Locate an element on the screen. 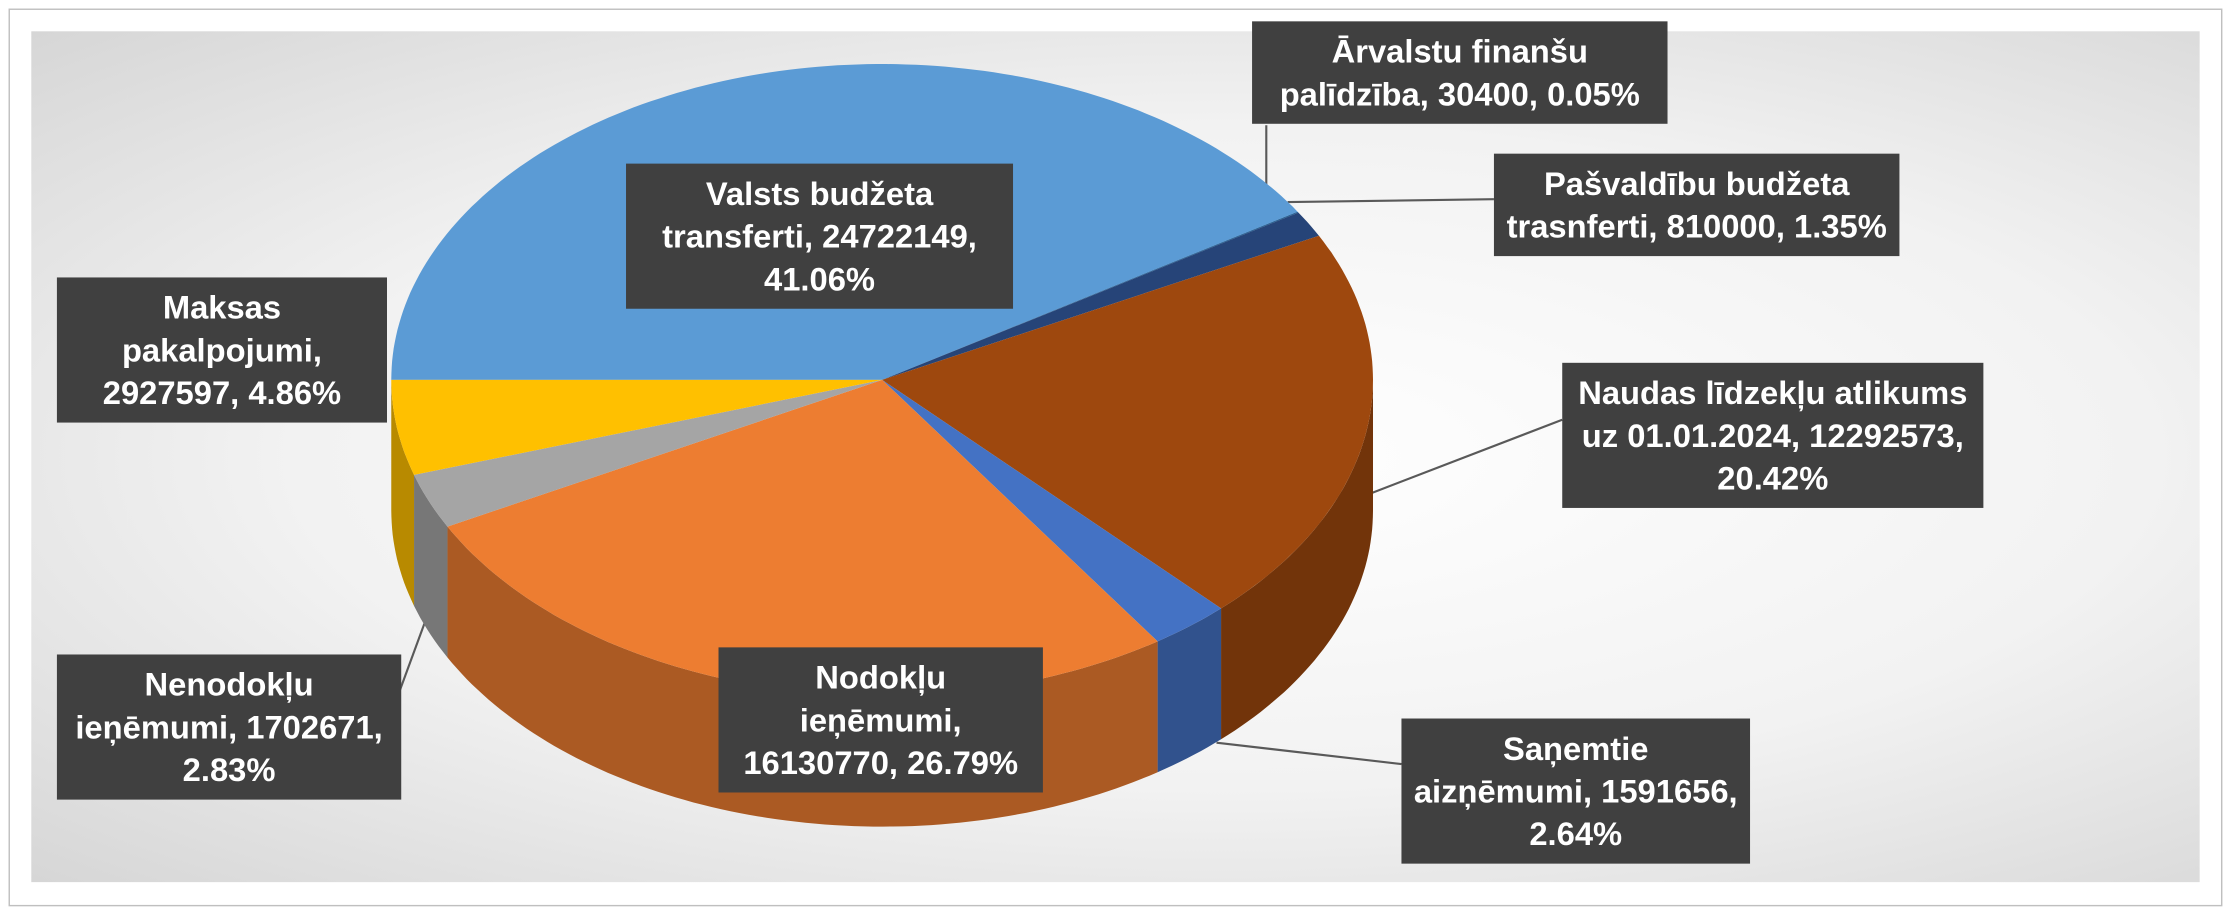 The image size is (2231, 915). data-label: Maksas pakalpojumi, 2927597, 4.86% is located at coordinates (222, 350).